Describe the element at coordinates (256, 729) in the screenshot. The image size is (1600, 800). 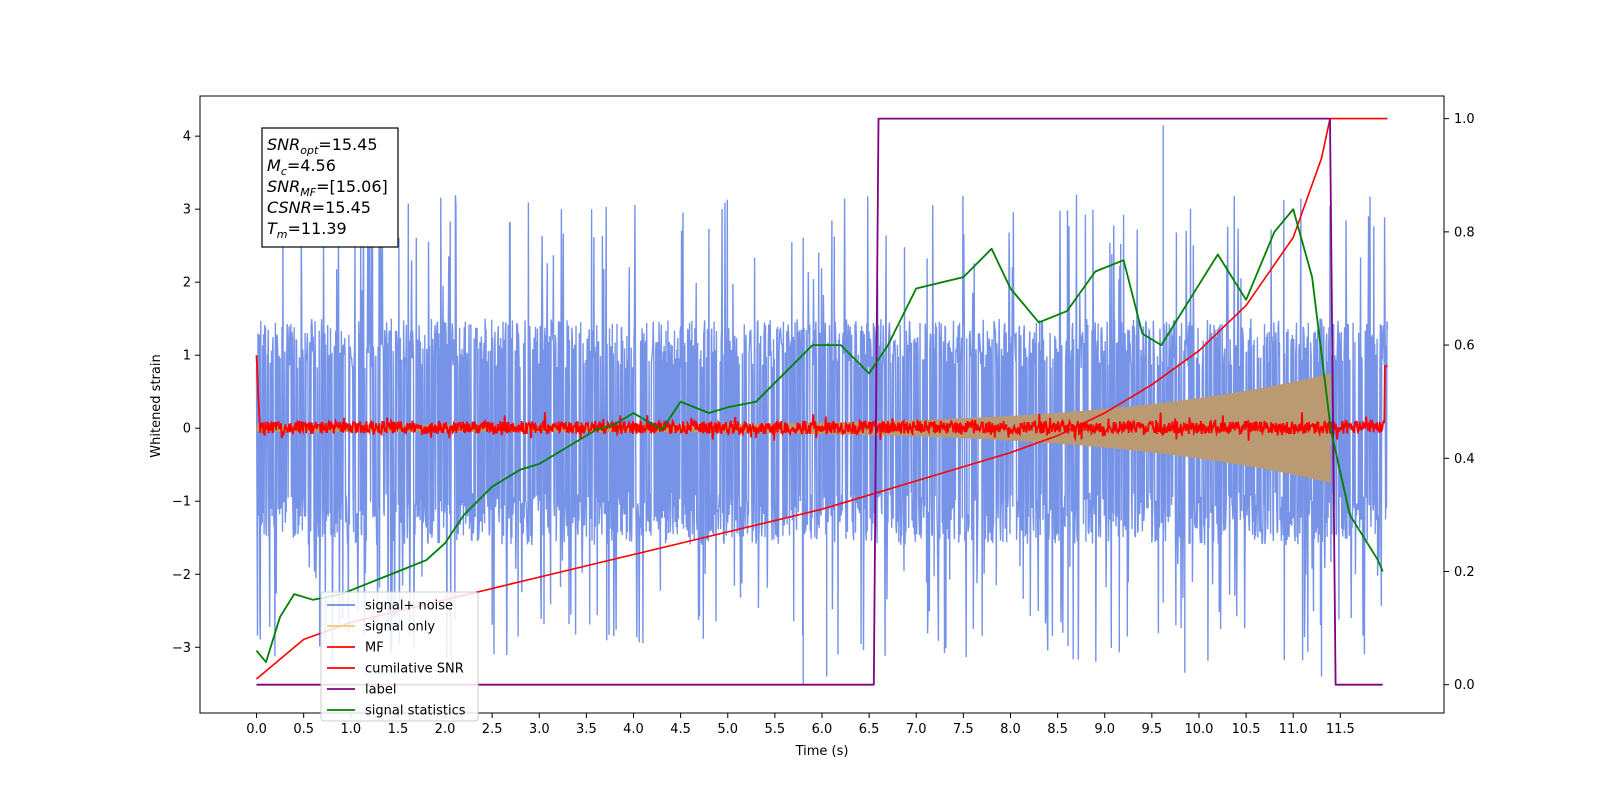
I see `x-tick-label: 0.0` at that location.